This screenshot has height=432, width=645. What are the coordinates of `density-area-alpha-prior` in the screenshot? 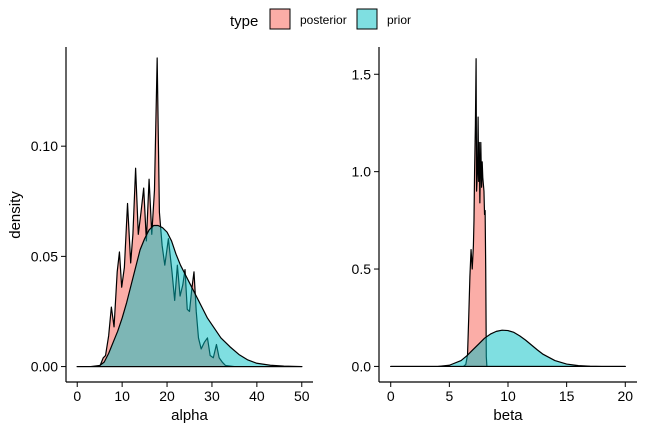 It's located at (189, 296).